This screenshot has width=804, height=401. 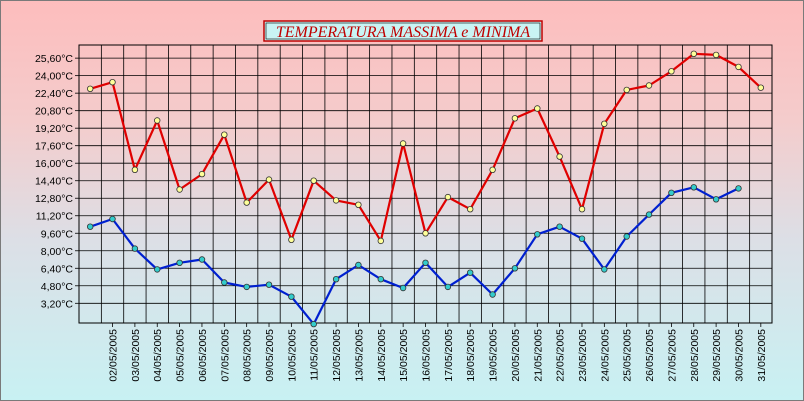 I want to click on chart-title: TEMPERATURA MASSIMA e MINIMA, so click(x=403, y=32).